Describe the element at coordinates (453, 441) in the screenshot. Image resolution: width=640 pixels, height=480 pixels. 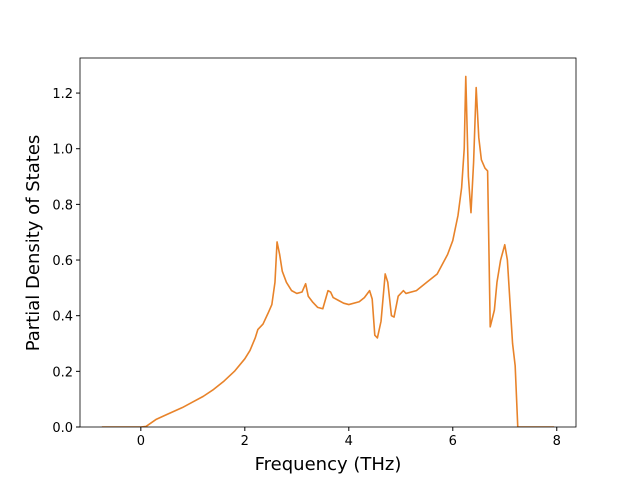
I see `x-tick-label: 6` at that location.